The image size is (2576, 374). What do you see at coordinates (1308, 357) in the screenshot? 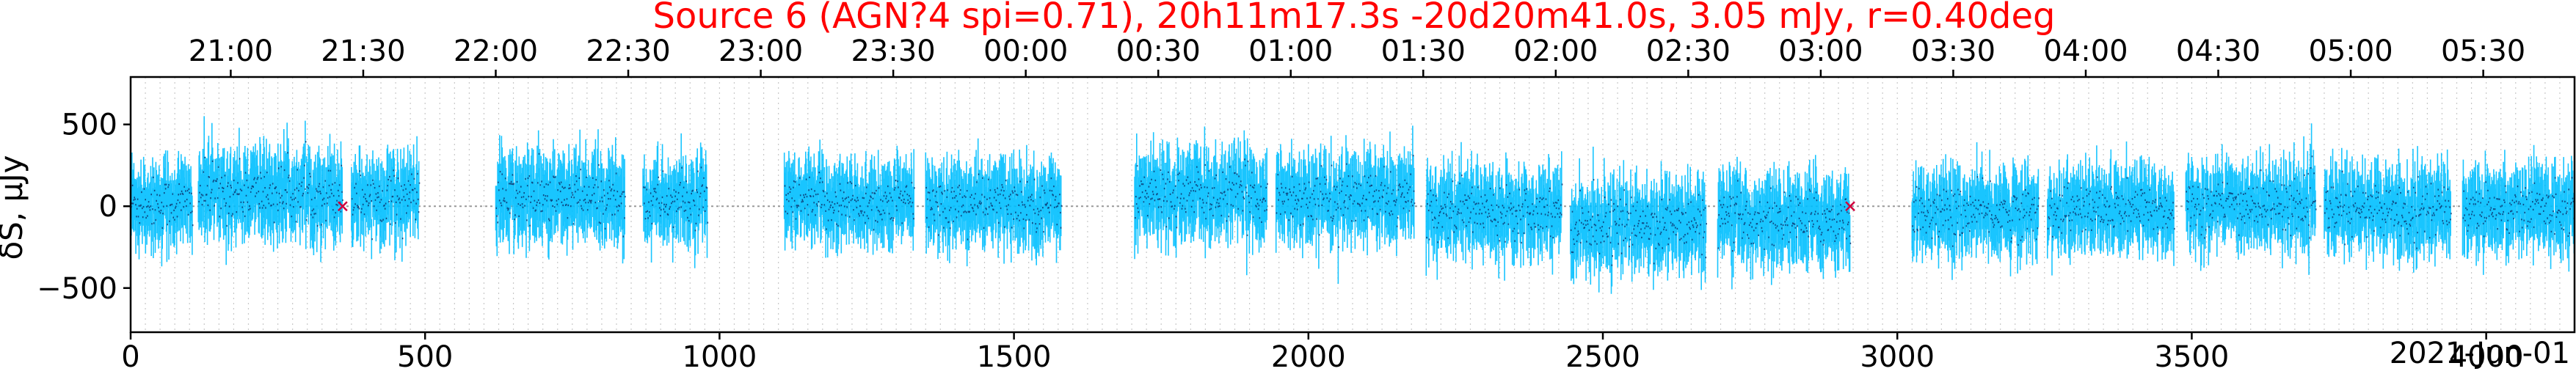
I see `x-tick-label: 2000` at bounding box center [1308, 357].